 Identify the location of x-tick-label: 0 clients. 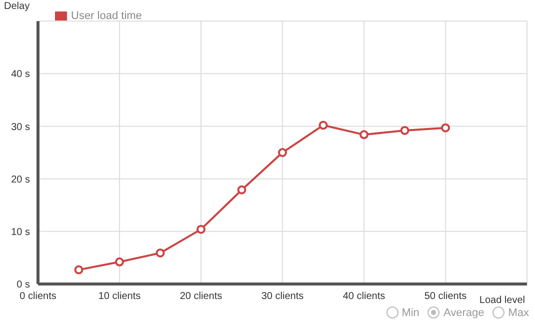
(38, 296).